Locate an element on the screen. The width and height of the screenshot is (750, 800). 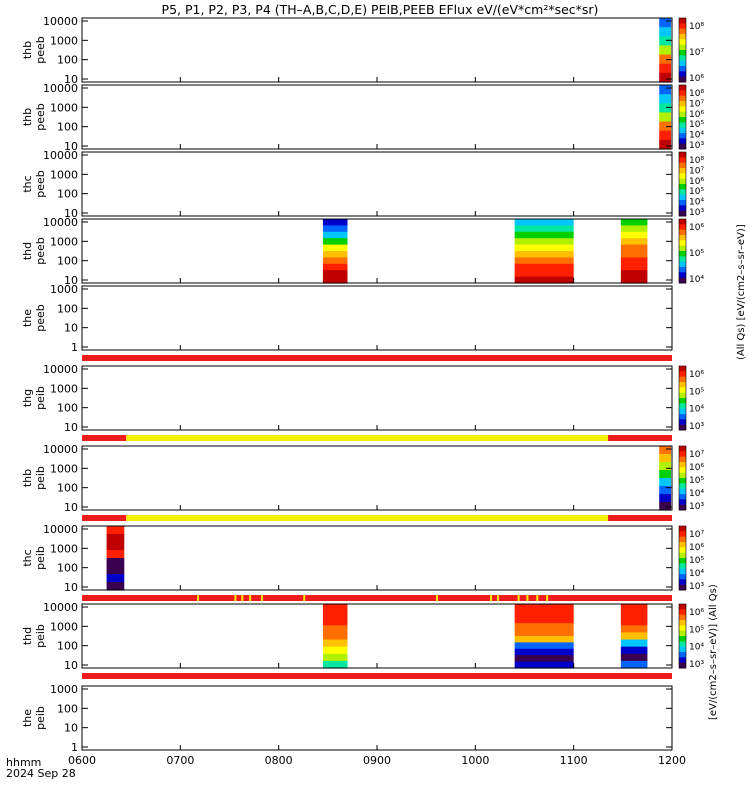
panel-label-probe: the is located at coordinates (27, 718).